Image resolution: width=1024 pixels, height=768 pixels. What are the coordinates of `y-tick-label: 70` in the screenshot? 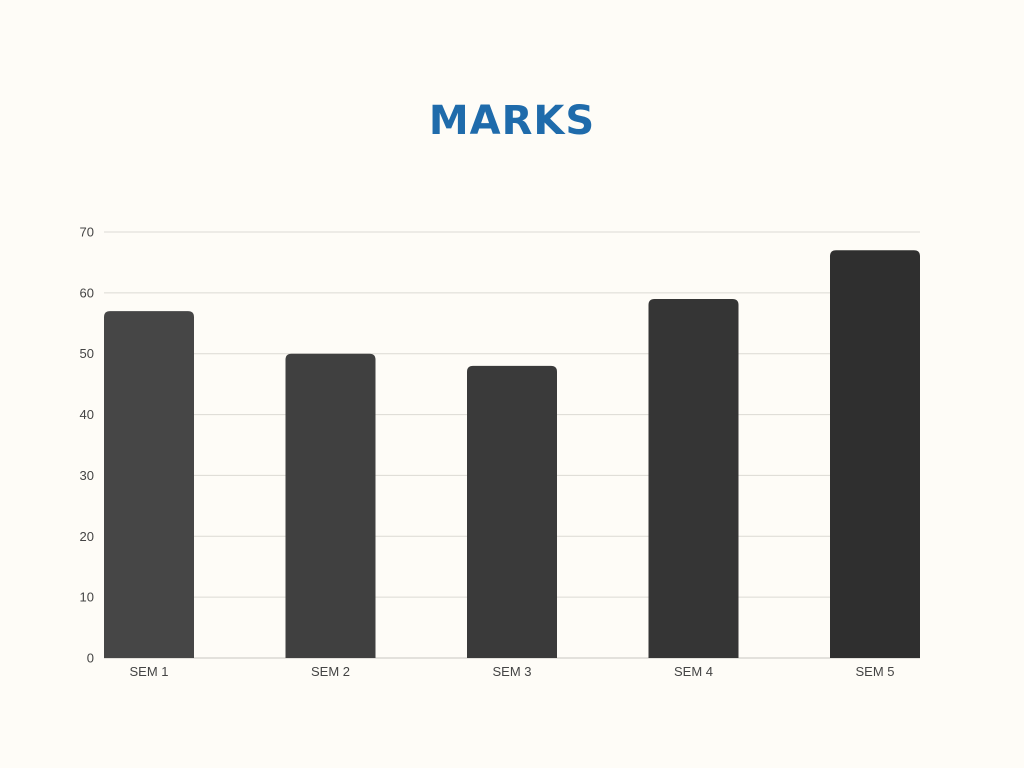 It's located at (87, 232).